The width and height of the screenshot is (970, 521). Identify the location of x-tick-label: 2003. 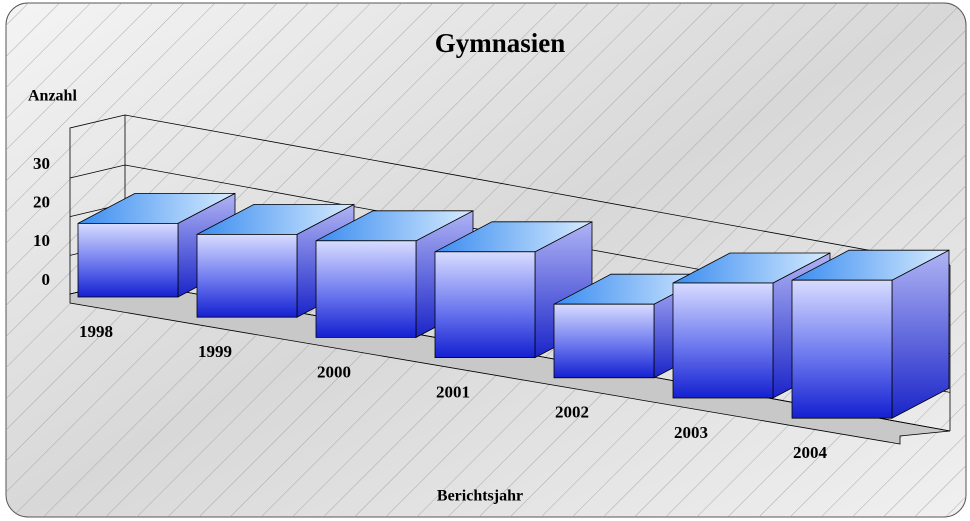
(691, 432).